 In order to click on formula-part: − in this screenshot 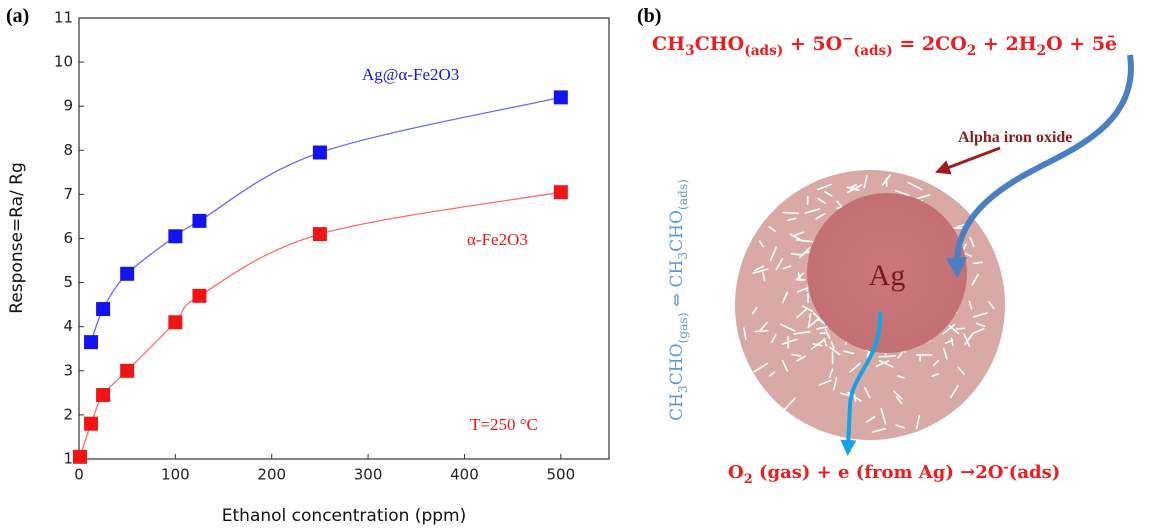, I will do `click(847, 39)`.